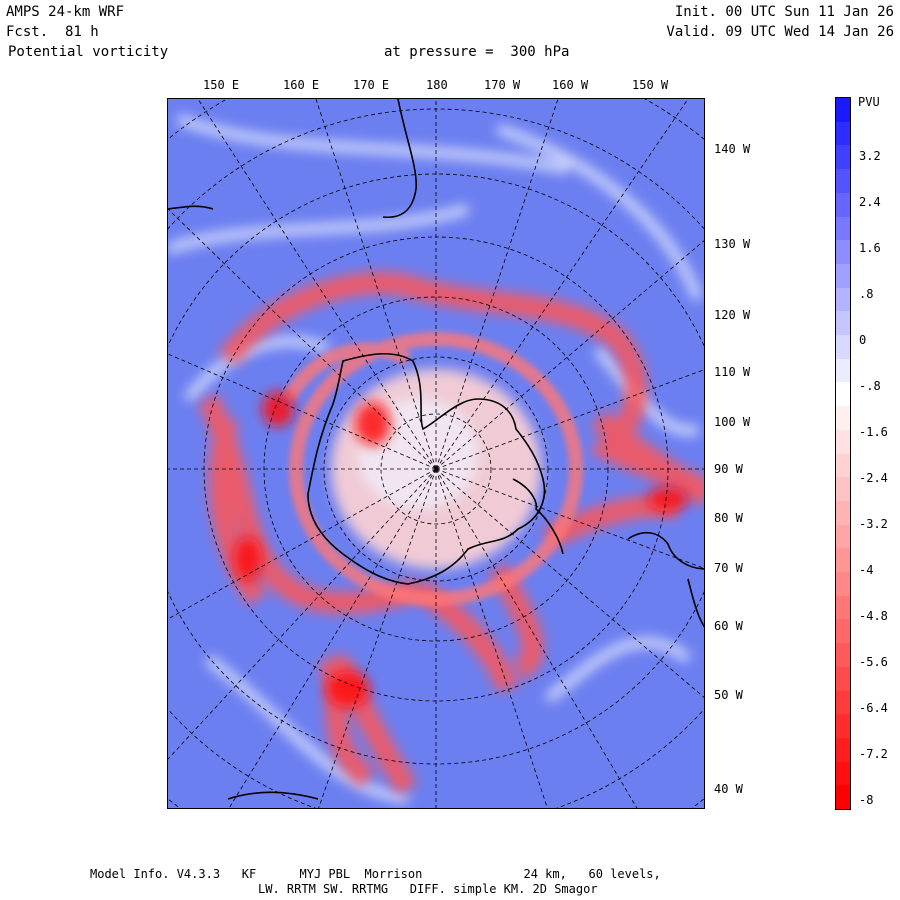  What do you see at coordinates (780, 32) in the screenshot?
I see `valid-time: Valid. 09 UTC Wed 14 Jan 26` at bounding box center [780, 32].